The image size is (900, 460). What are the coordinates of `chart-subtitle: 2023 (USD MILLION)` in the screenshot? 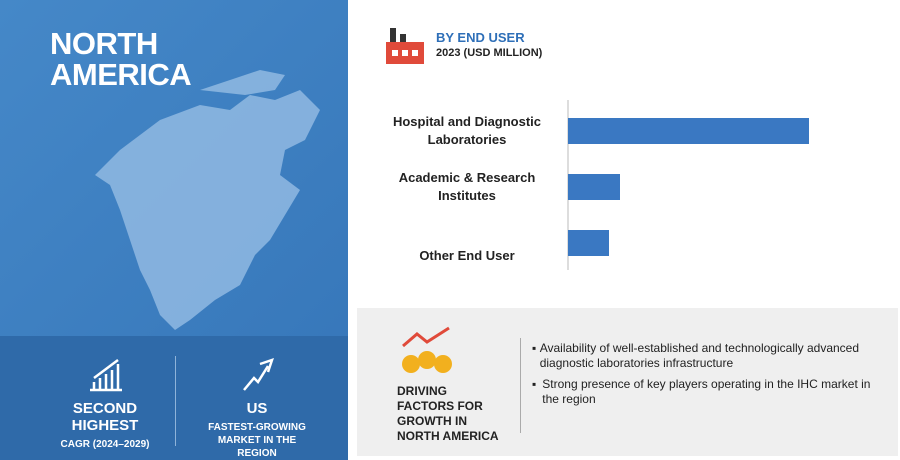 It's located at (489, 53).